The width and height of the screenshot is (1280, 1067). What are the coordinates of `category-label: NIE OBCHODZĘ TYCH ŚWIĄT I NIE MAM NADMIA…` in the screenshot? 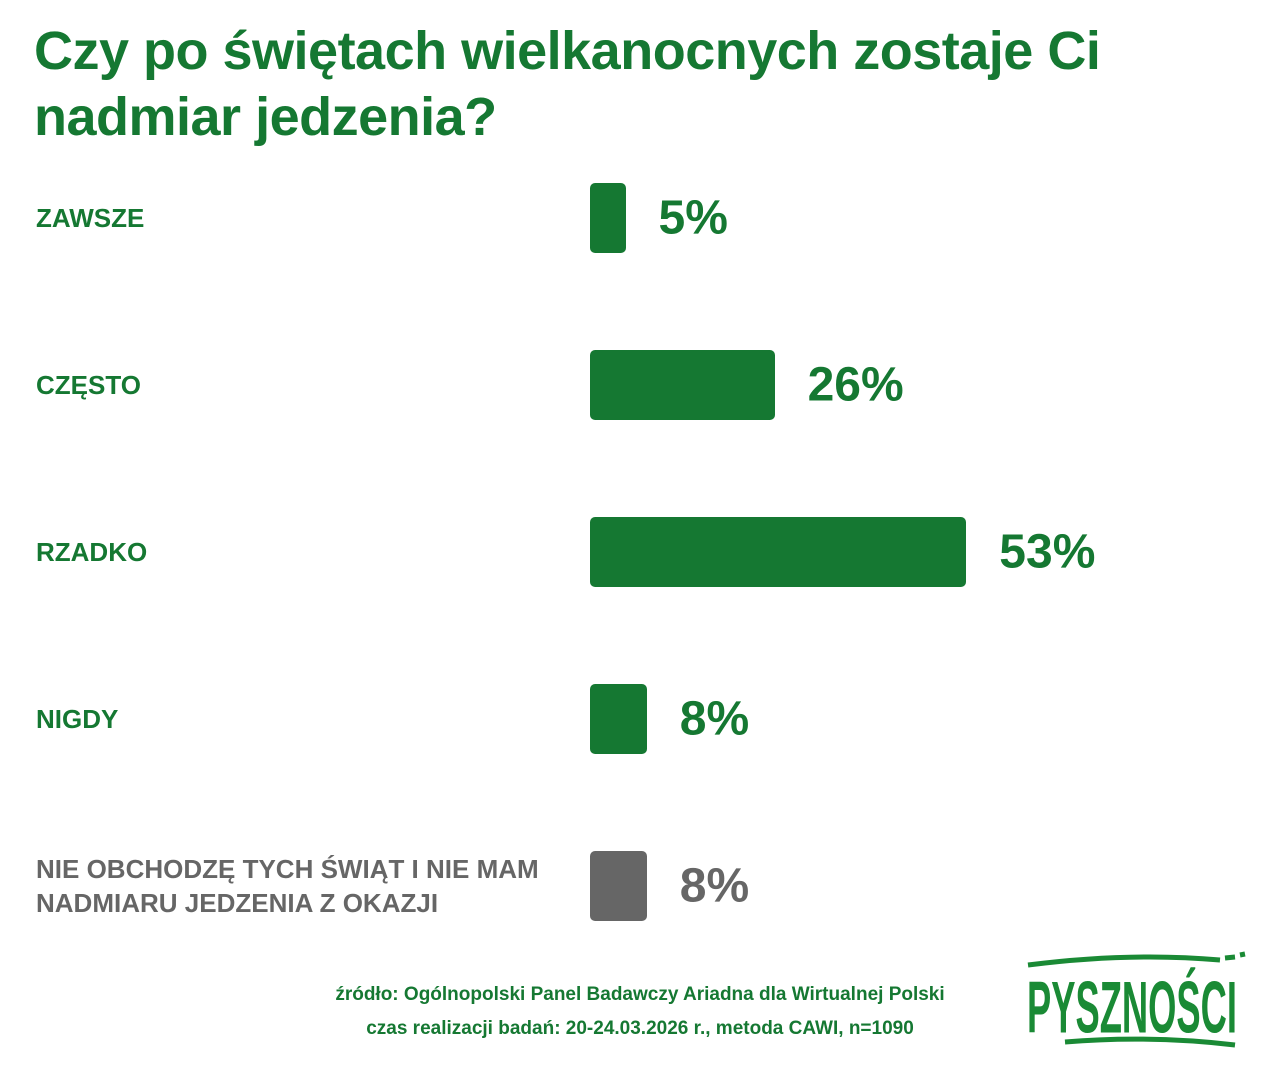 It's located at (287, 886).